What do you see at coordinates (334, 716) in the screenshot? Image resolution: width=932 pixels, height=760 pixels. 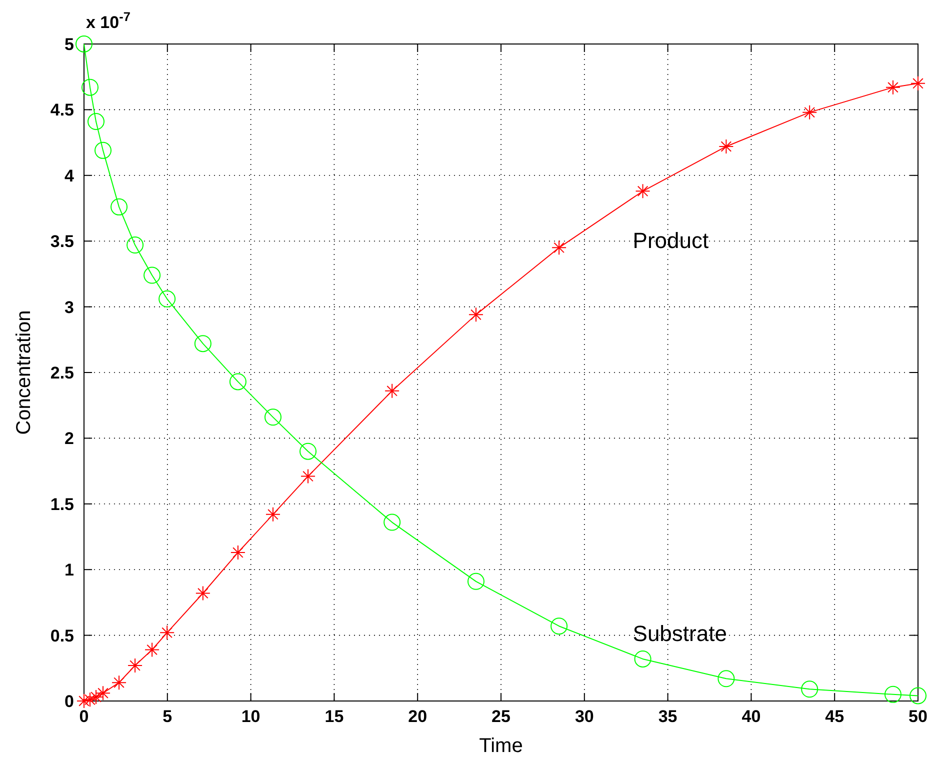 I see `x-tick-label: 15` at bounding box center [334, 716].